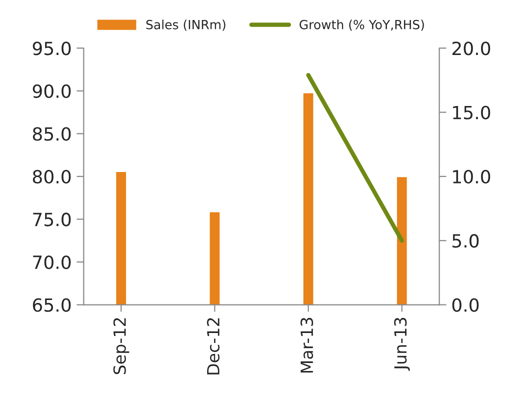 The image size is (523, 401). Describe the element at coordinates (51, 177) in the screenshot. I see `y-tick-label: 80.0` at that location.